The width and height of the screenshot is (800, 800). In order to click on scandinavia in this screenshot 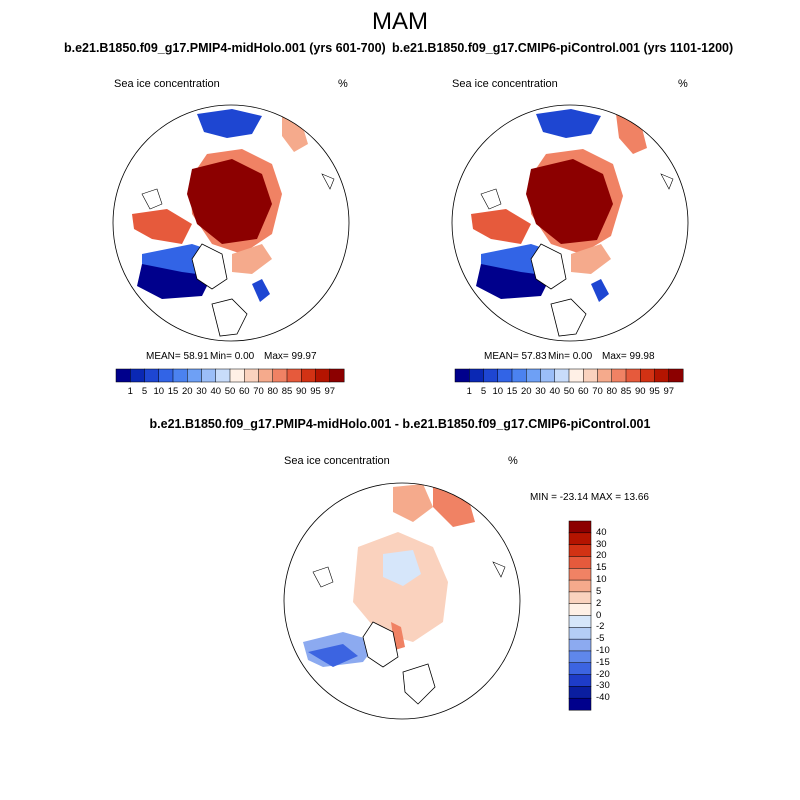, I will do `click(229, 317)`.